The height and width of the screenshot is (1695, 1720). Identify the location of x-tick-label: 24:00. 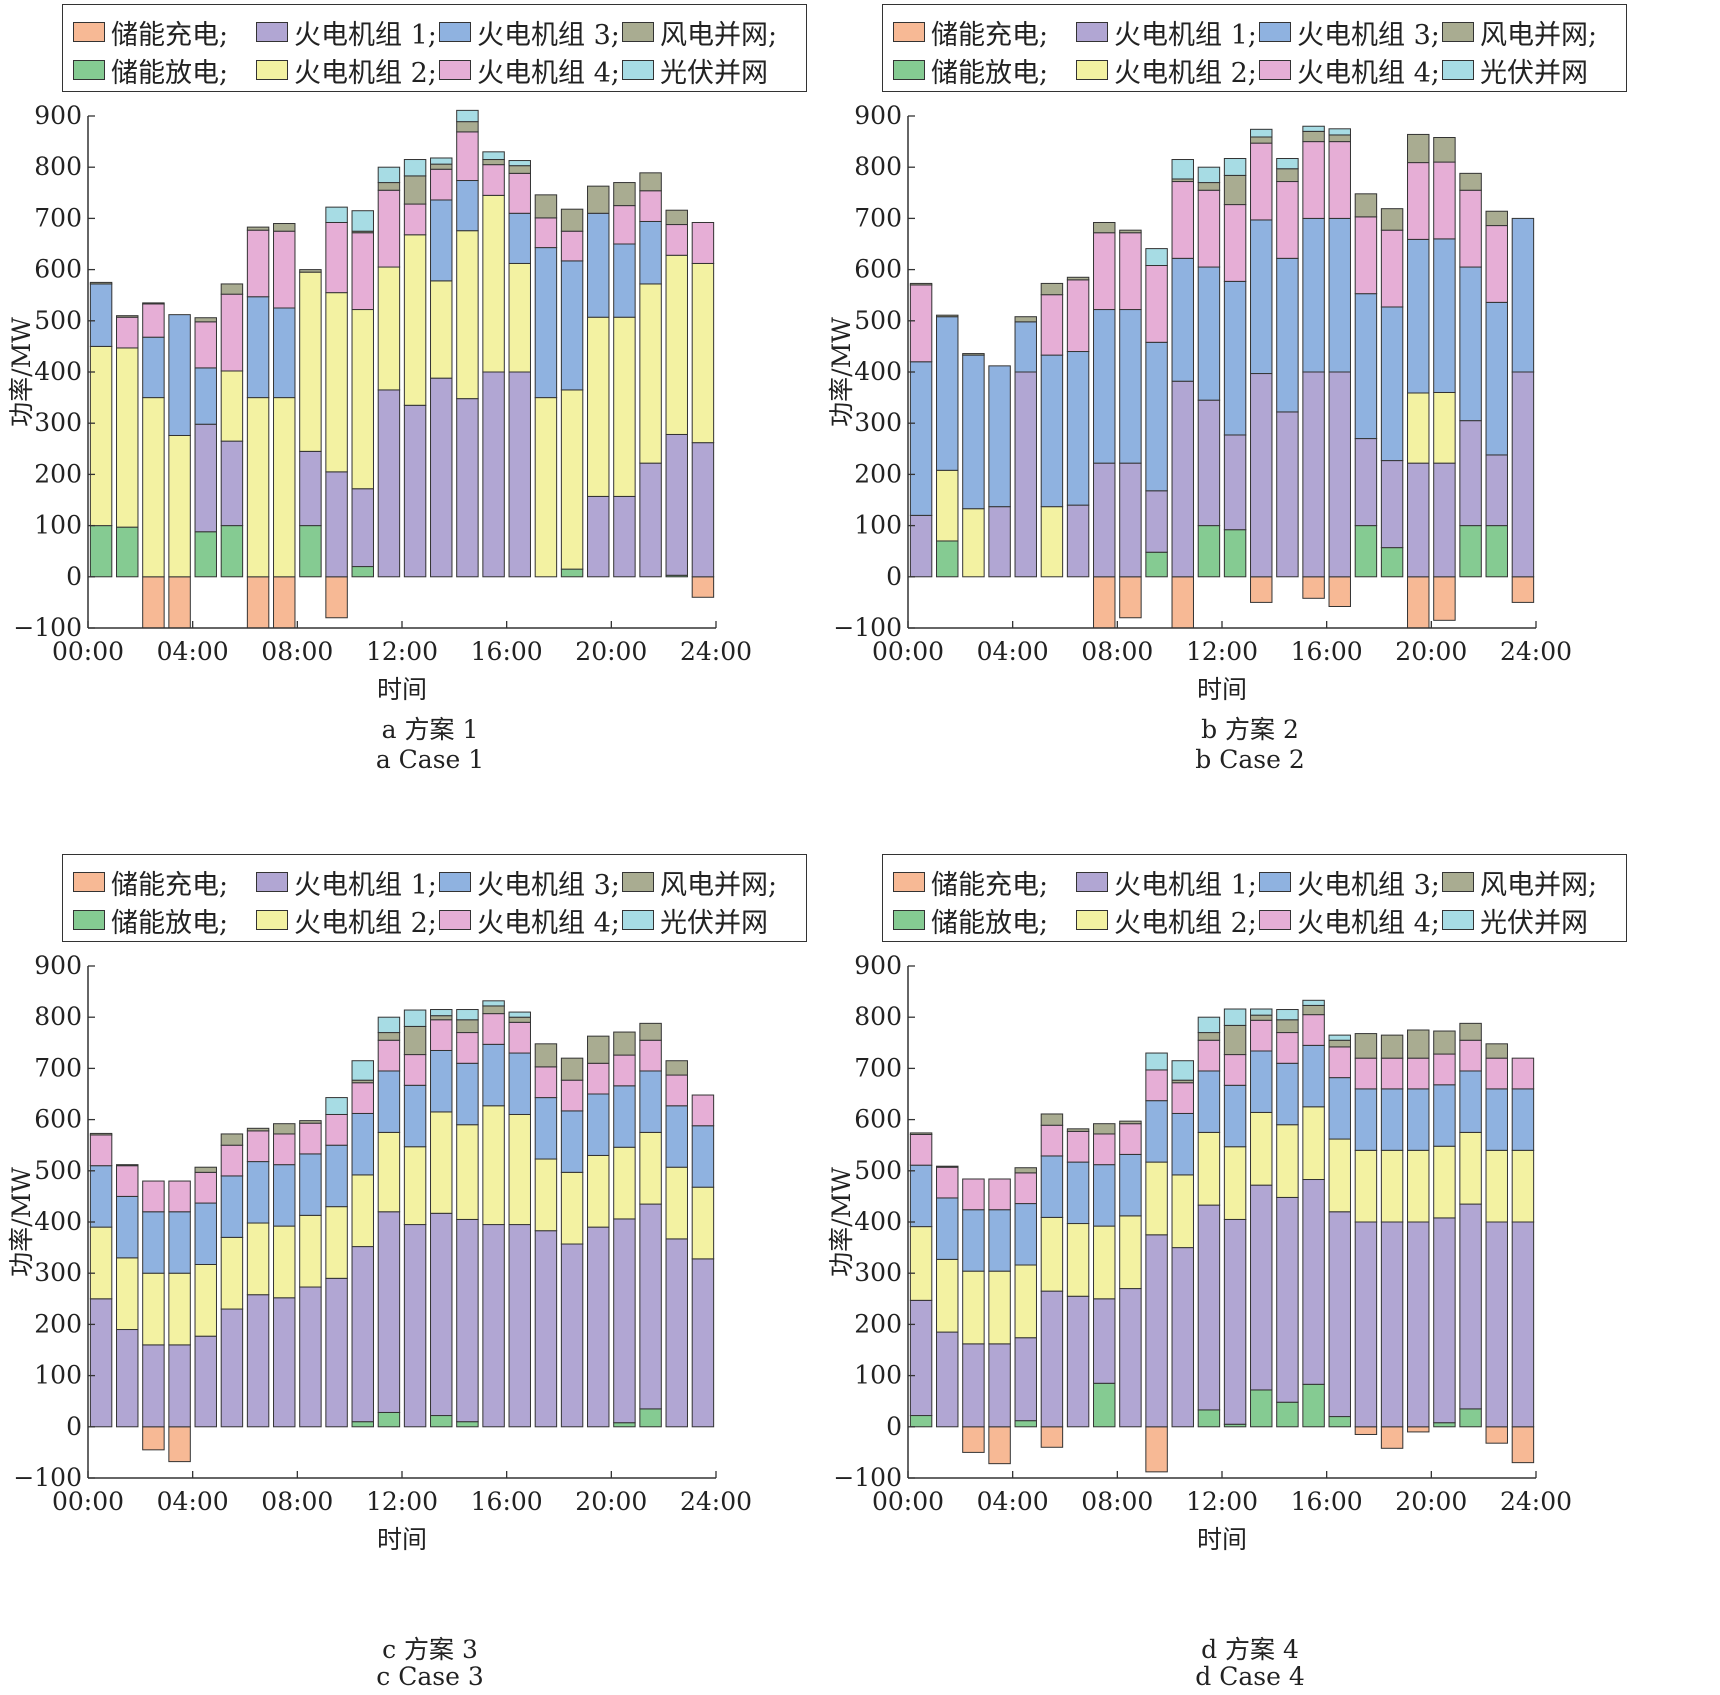
(1536, 1501).